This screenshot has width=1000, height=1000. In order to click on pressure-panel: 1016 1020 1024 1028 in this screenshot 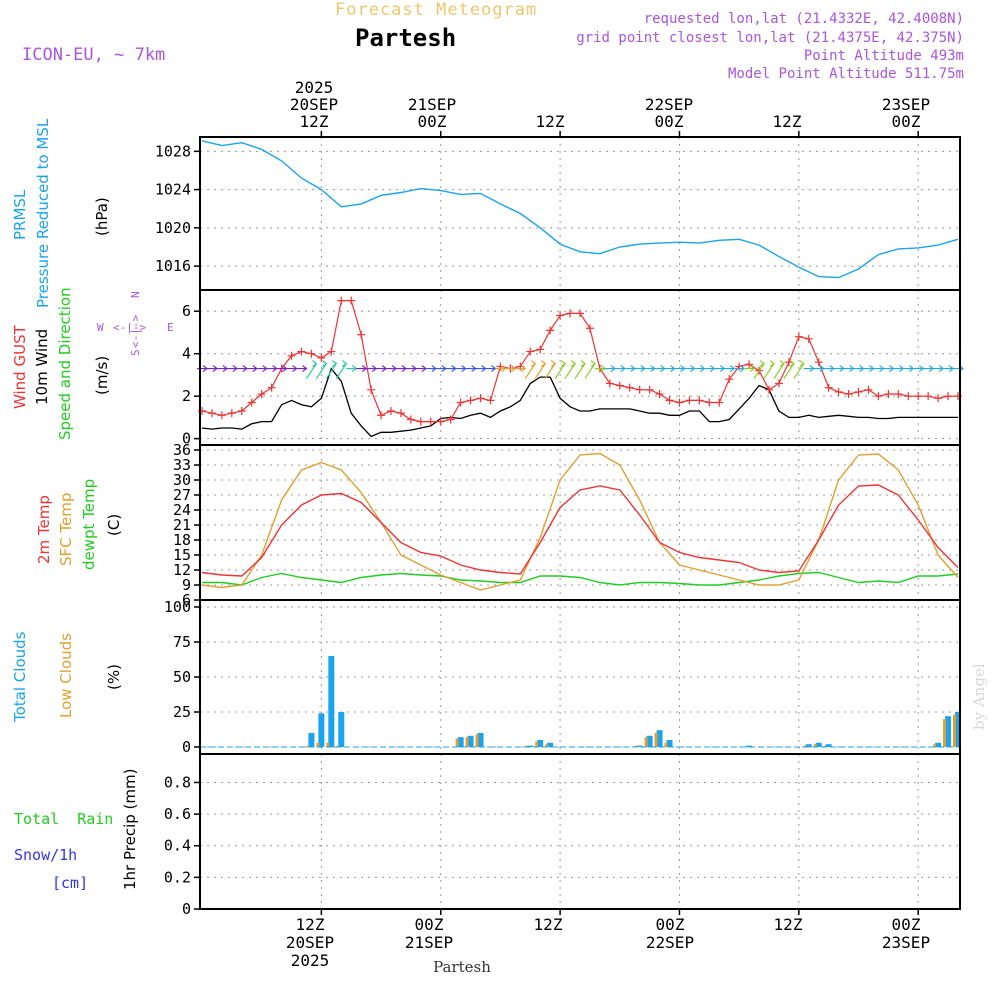, I will do `click(557, 213)`.